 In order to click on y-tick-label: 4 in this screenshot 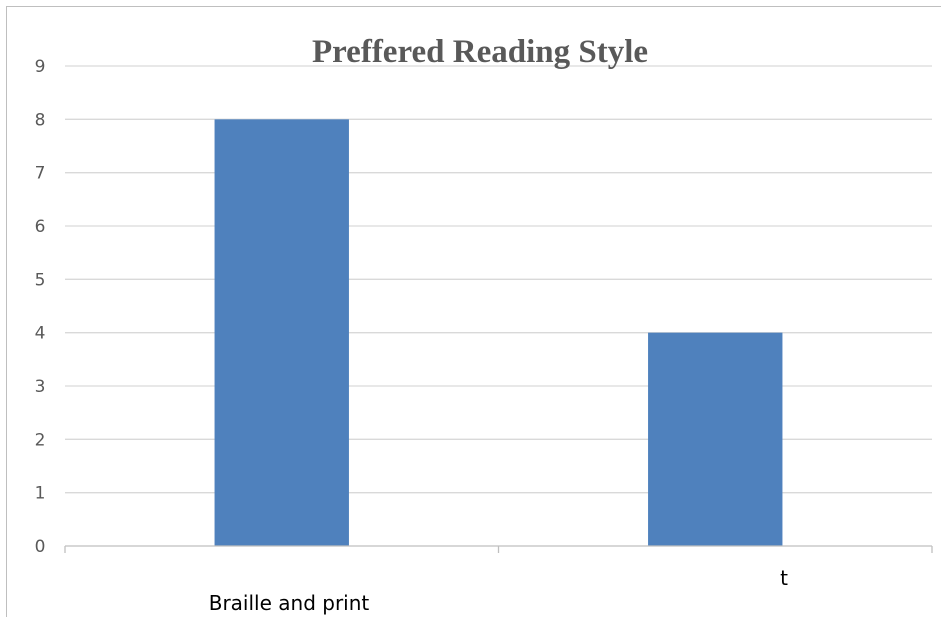, I will do `click(40, 334)`.